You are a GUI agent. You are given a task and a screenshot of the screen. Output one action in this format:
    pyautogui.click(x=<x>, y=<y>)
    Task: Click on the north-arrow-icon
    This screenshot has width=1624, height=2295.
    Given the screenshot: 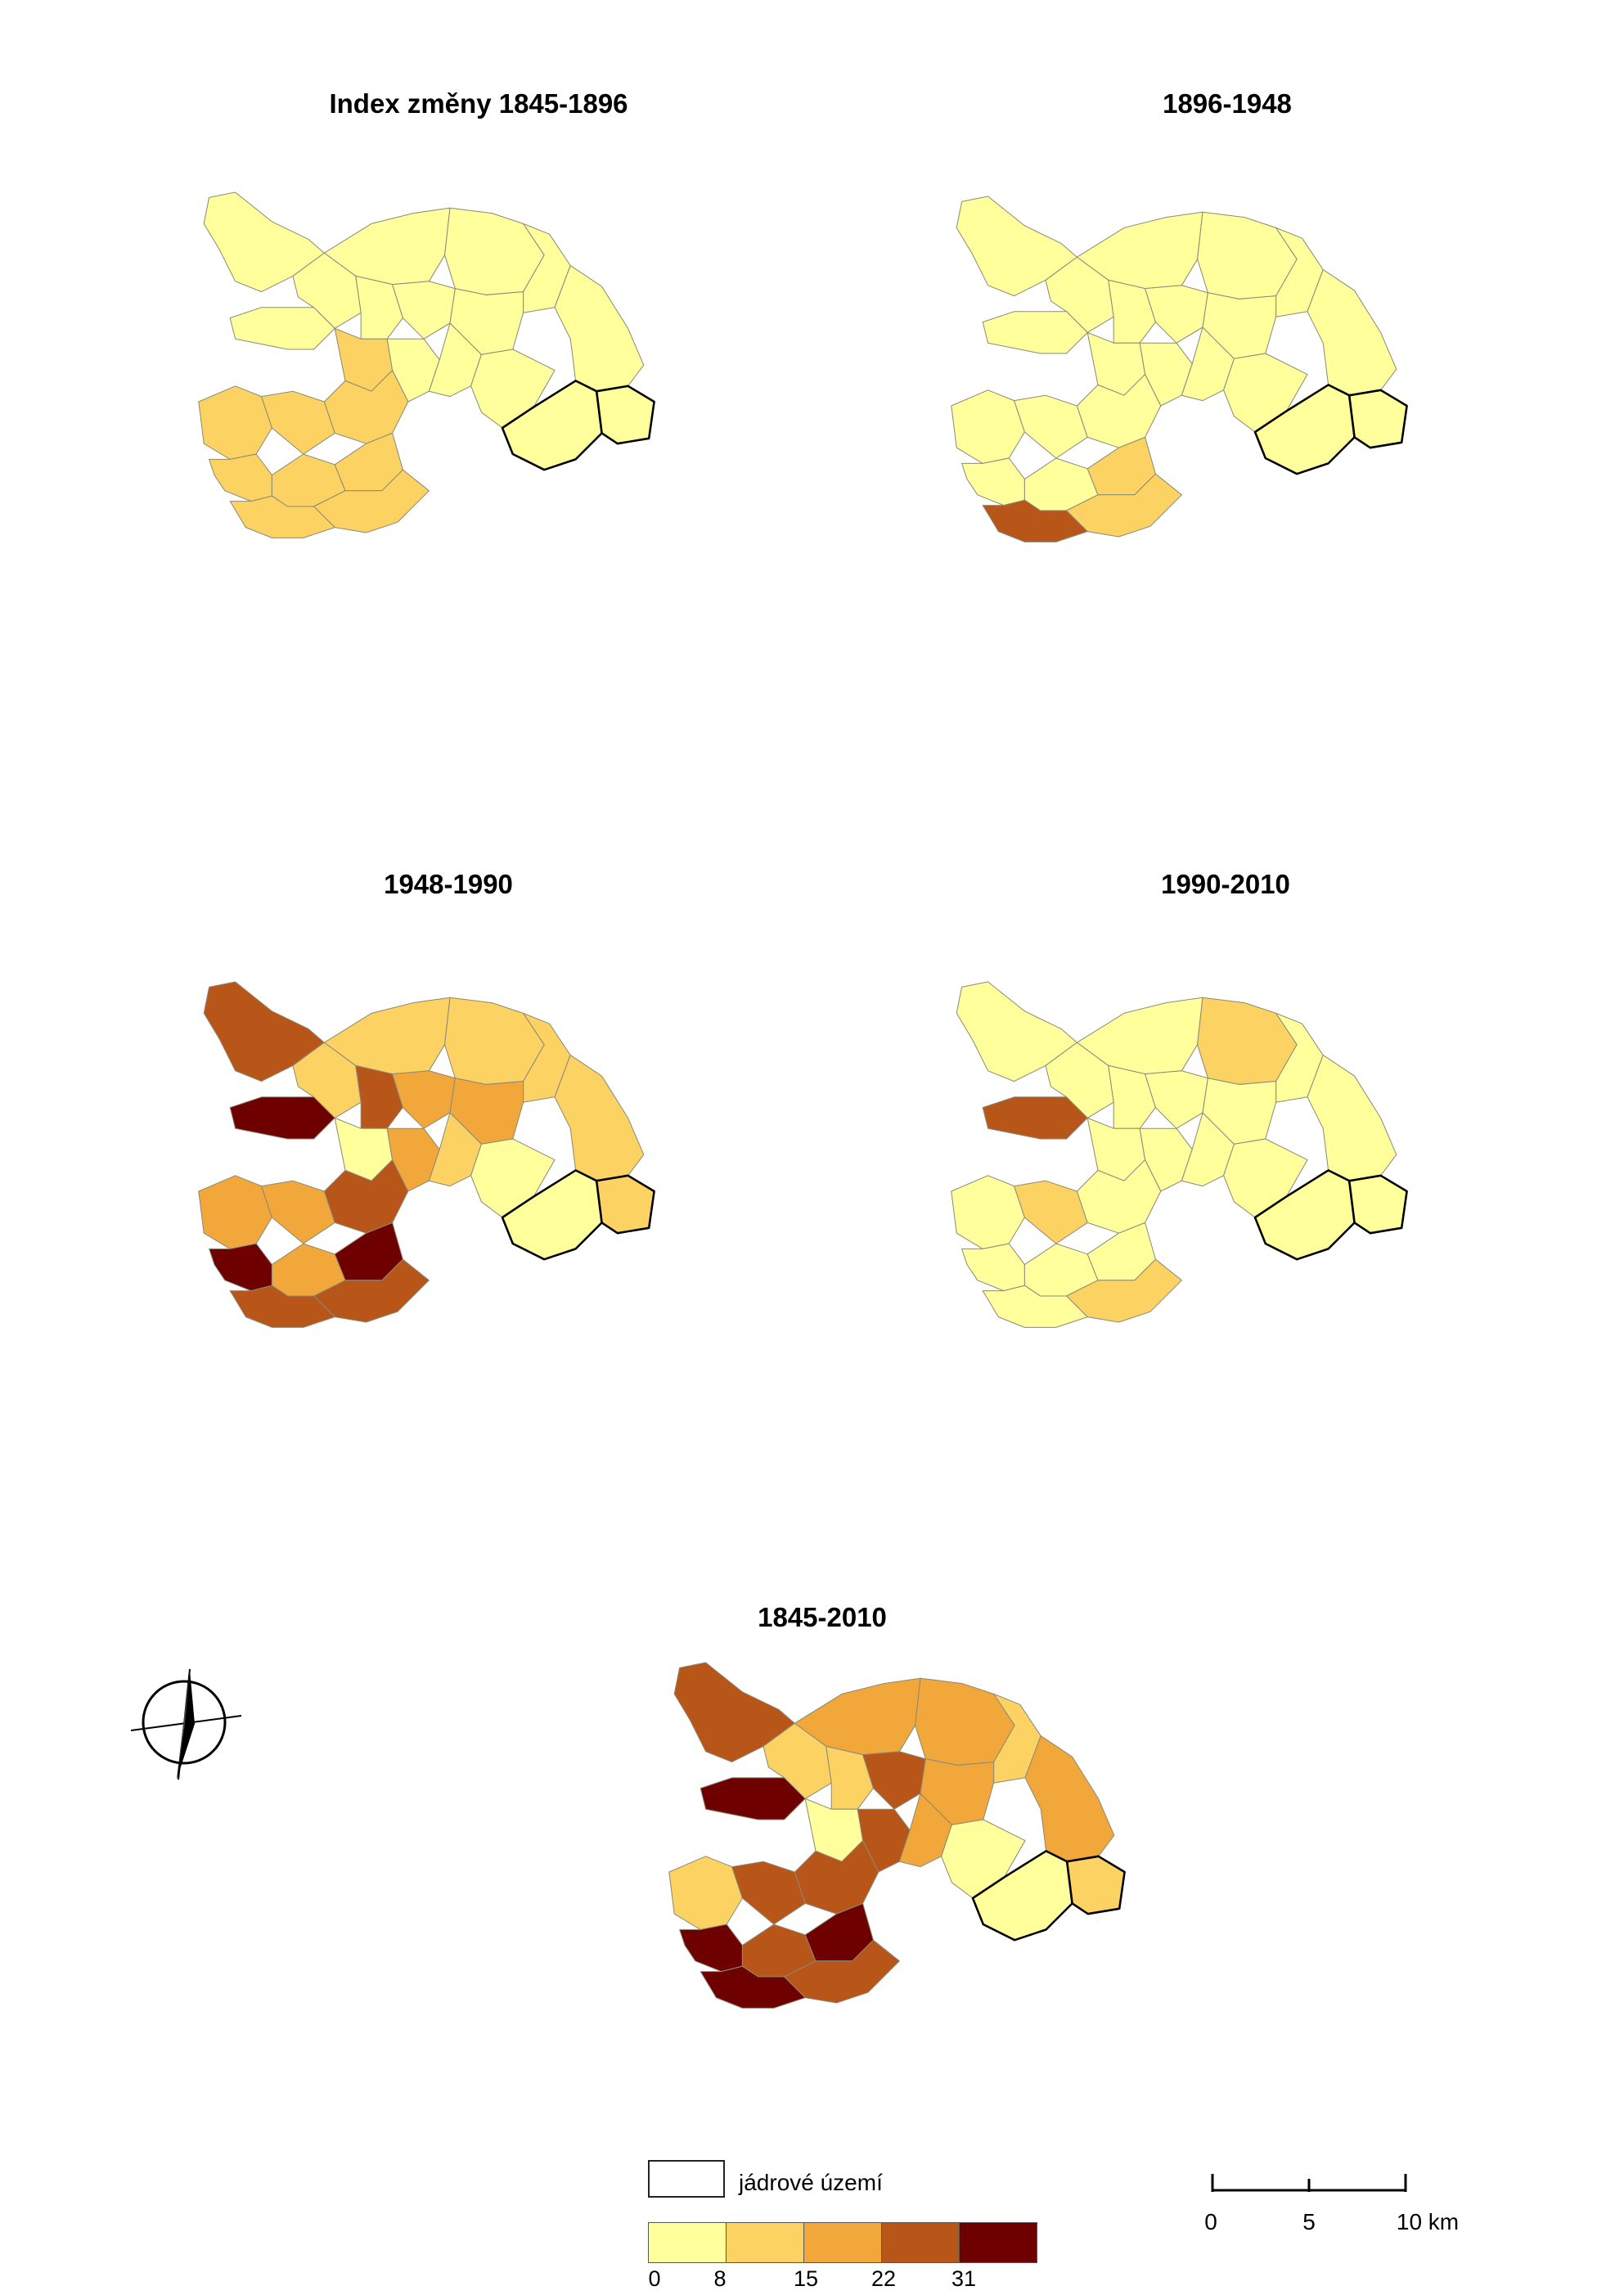 What is the action you would take?
    pyautogui.click(x=186, y=1724)
    